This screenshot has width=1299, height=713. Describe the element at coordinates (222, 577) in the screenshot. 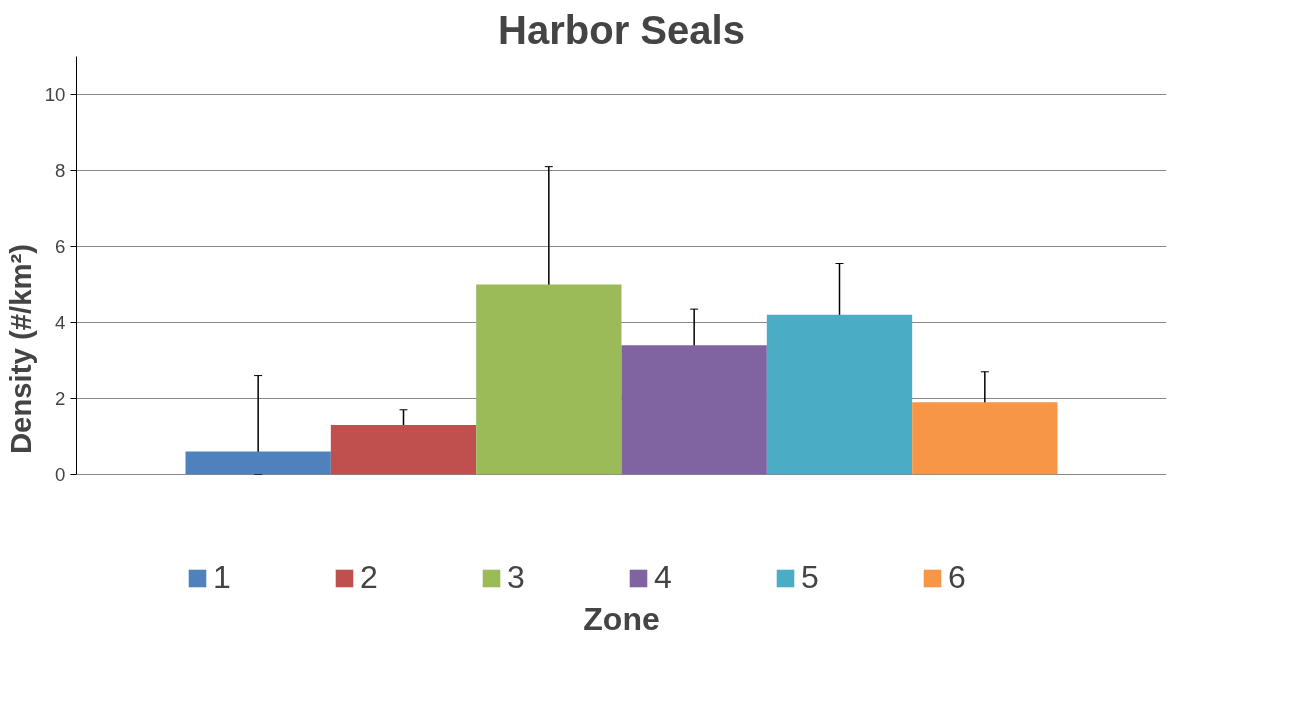

I see `legend-label: 1` at that location.